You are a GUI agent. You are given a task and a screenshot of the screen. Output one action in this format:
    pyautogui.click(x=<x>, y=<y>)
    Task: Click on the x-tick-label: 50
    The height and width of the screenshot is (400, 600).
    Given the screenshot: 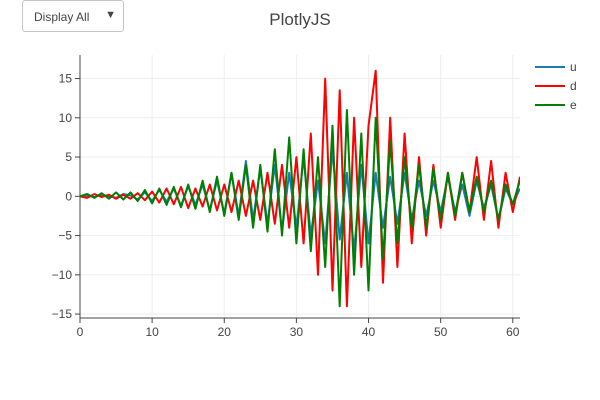 What is the action you would take?
    pyautogui.click(x=441, y=332)
    